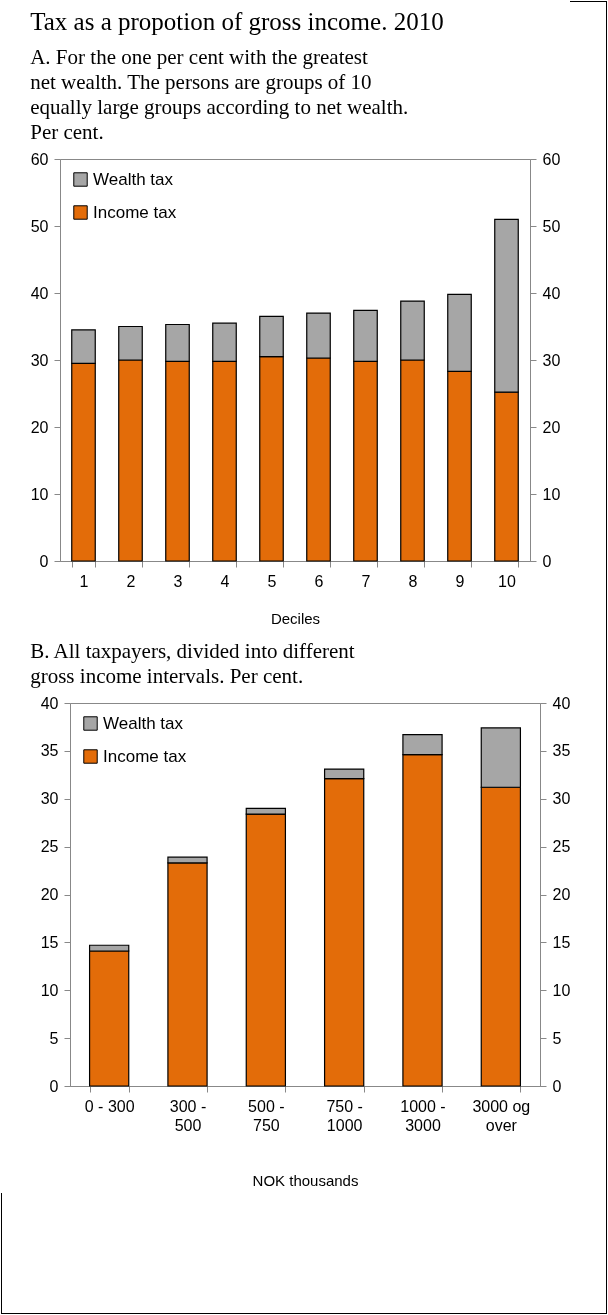  What do you see at coordinates (460, 581) in the screenshot?
I see `x-tick-label: 9` at bounding box center [460, 581].